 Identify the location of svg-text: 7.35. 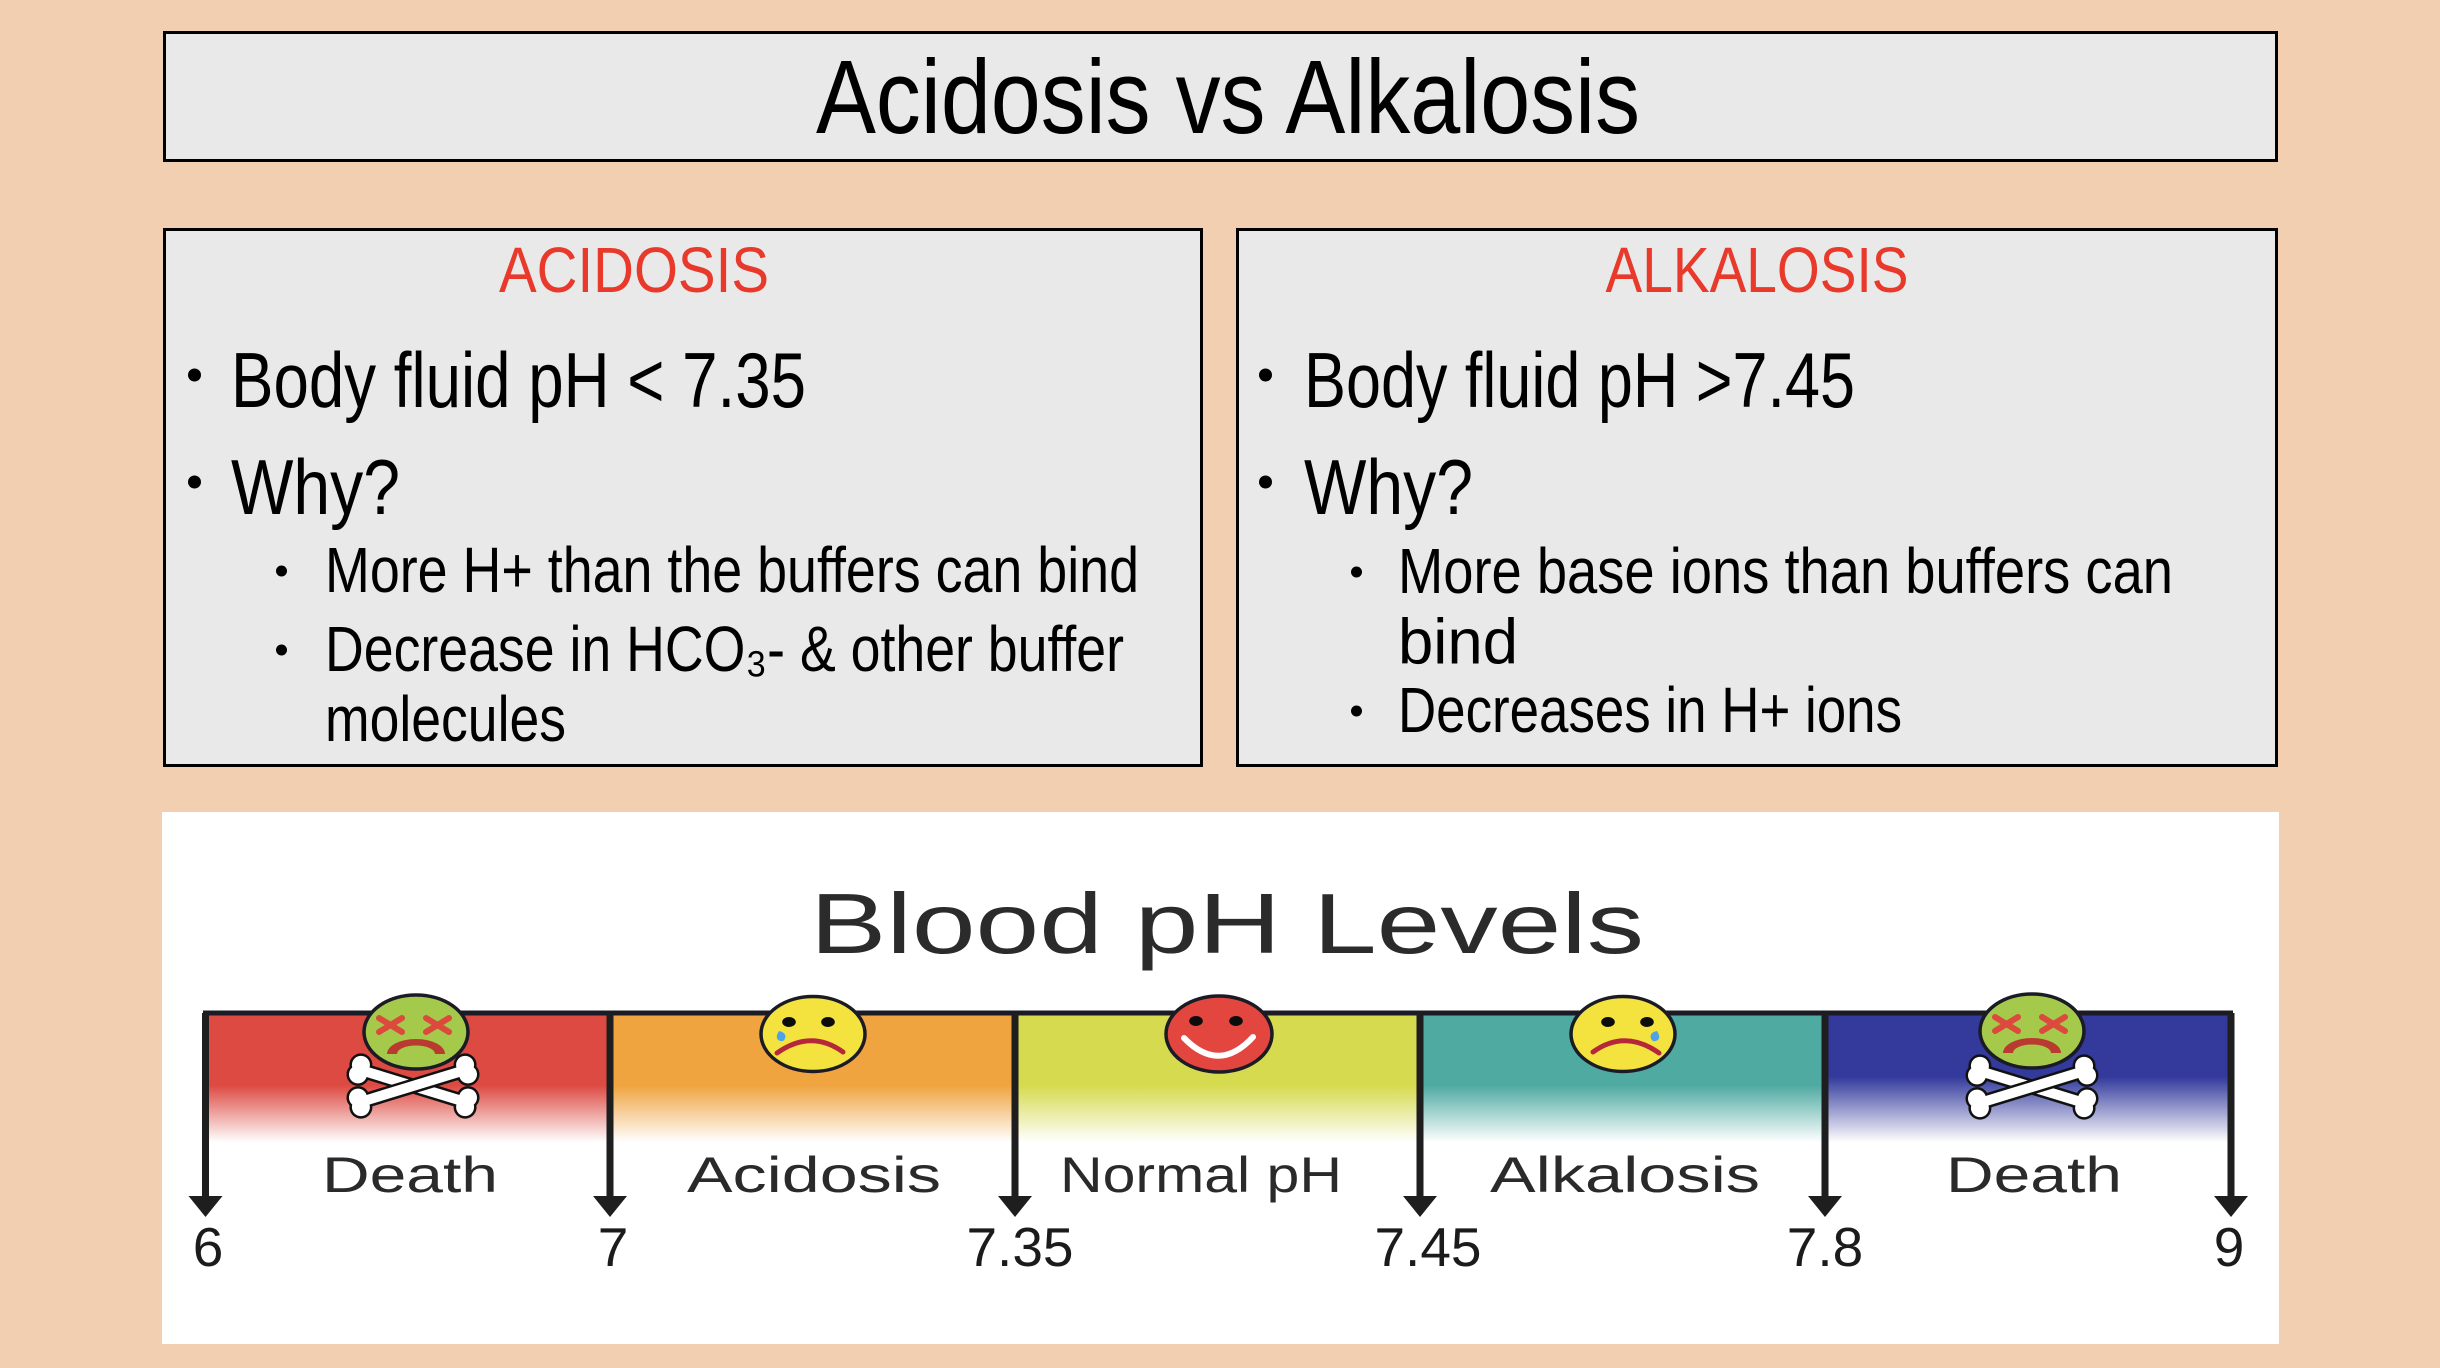
(1019, 1247).